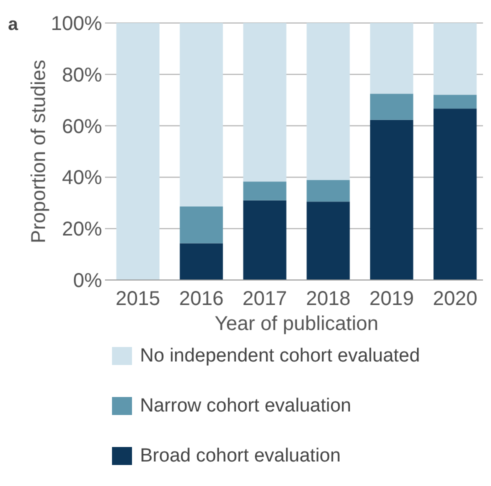 Image resolution: width=491 pixels, height=486 pixels. Describe the element at coordinates (39, 152) in the screenshot. I see `y-axis-title: Proportion of studies` at that location.